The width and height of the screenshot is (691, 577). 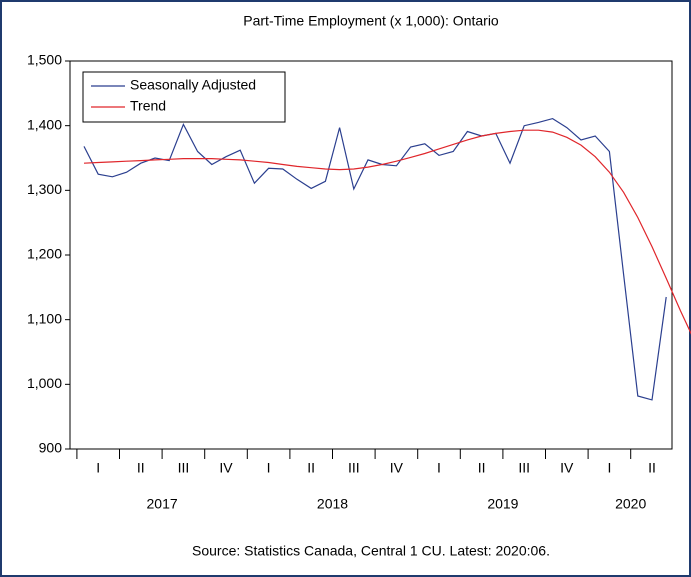 I want to click on y-tick-label: 1,500, so click(x=44, y=60).